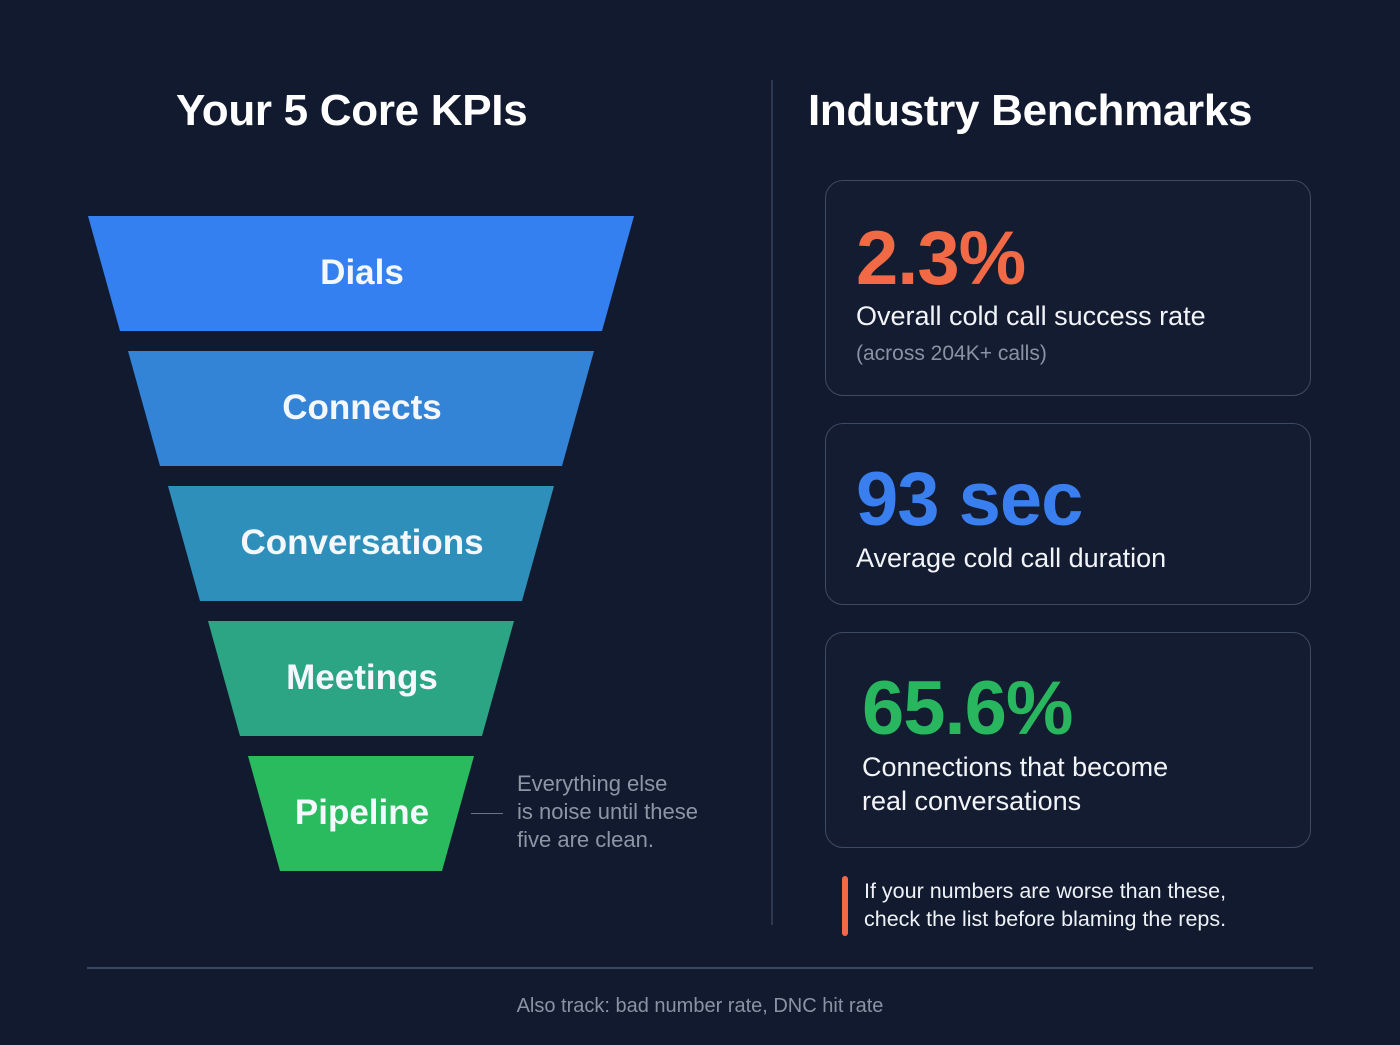 This screenshot has height=1045, width=1400. I want to click on annotation-connector-line, so click(487, 813).